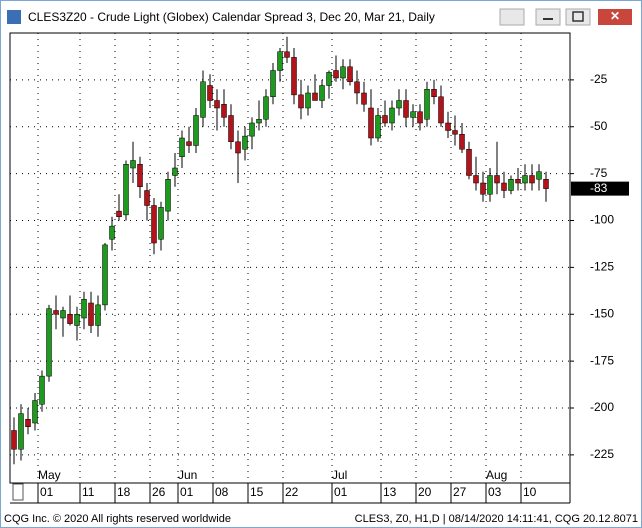 Image resolution: width=642 pixels, height=528 pixels. I want to click on app-icon, so click(14, 17).